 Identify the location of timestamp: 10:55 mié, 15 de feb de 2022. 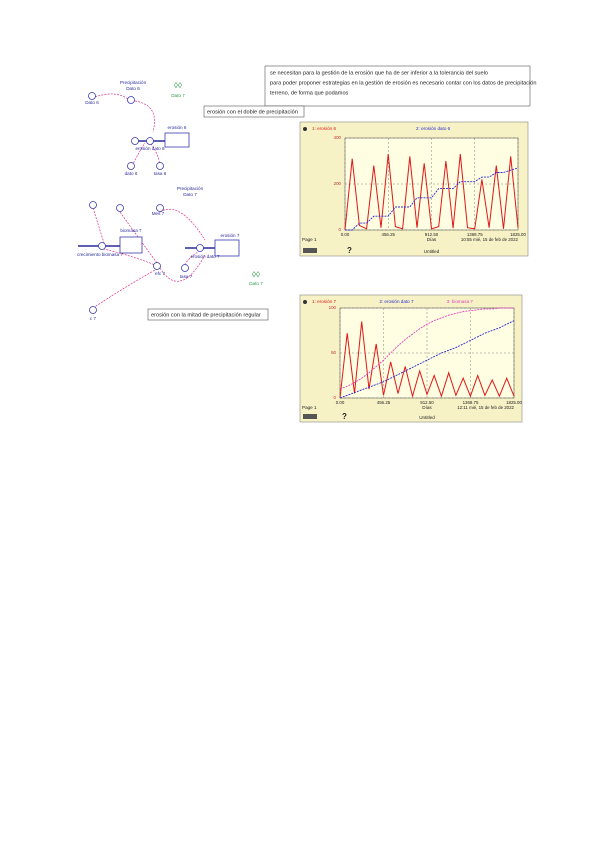
(490, 239).